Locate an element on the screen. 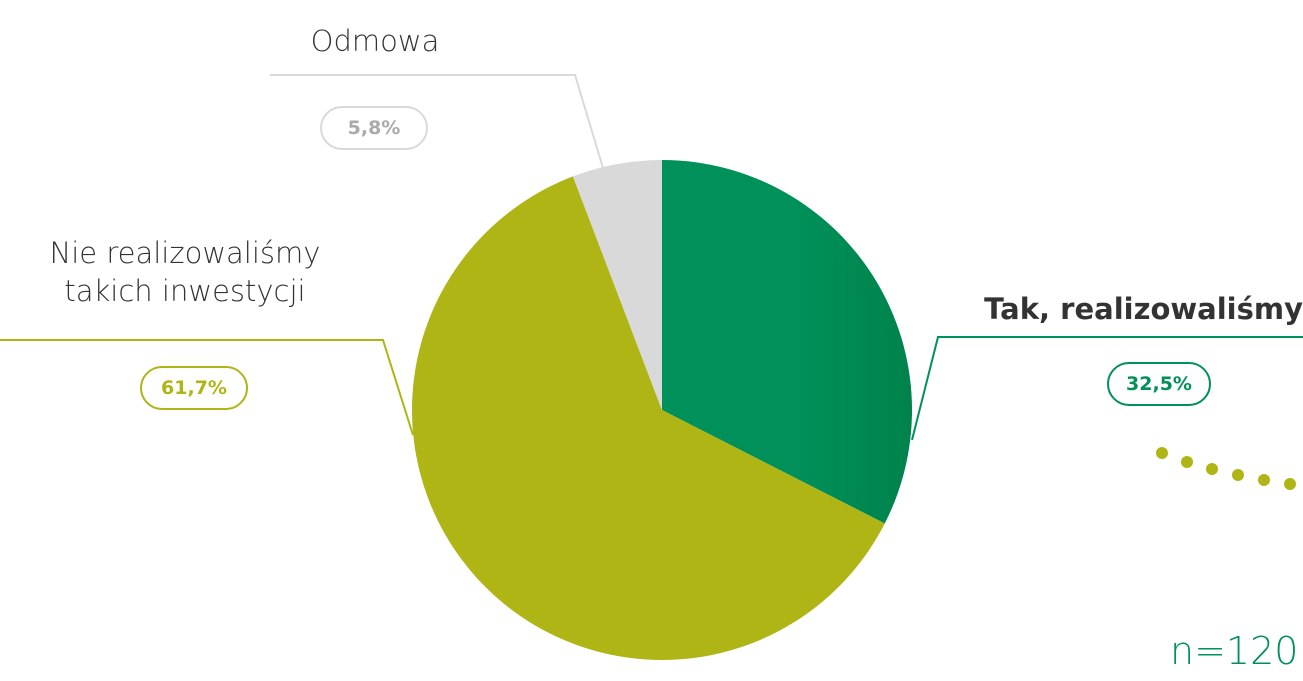 The width and height of the screenshot is (1303, 681). value-label: 5,8% is located at coordinates (374, 128).